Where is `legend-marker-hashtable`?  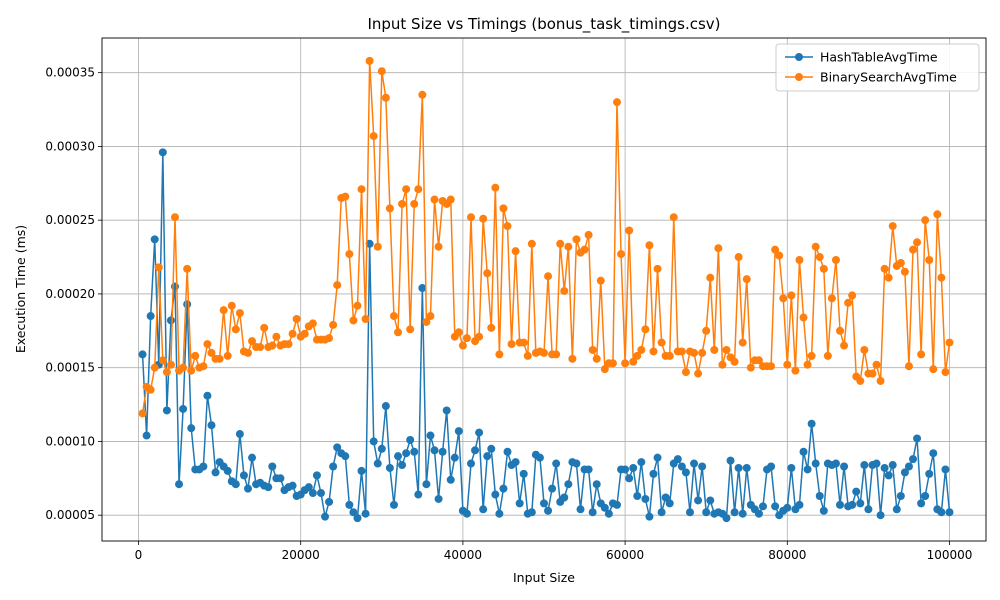 legend-marker-hashtable is located at coordinates (799, 57).